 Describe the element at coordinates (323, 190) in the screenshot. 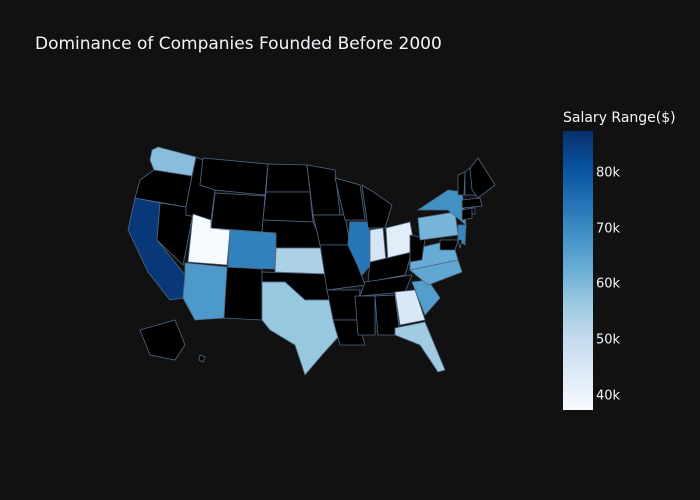

I see `state-mn` at that location.